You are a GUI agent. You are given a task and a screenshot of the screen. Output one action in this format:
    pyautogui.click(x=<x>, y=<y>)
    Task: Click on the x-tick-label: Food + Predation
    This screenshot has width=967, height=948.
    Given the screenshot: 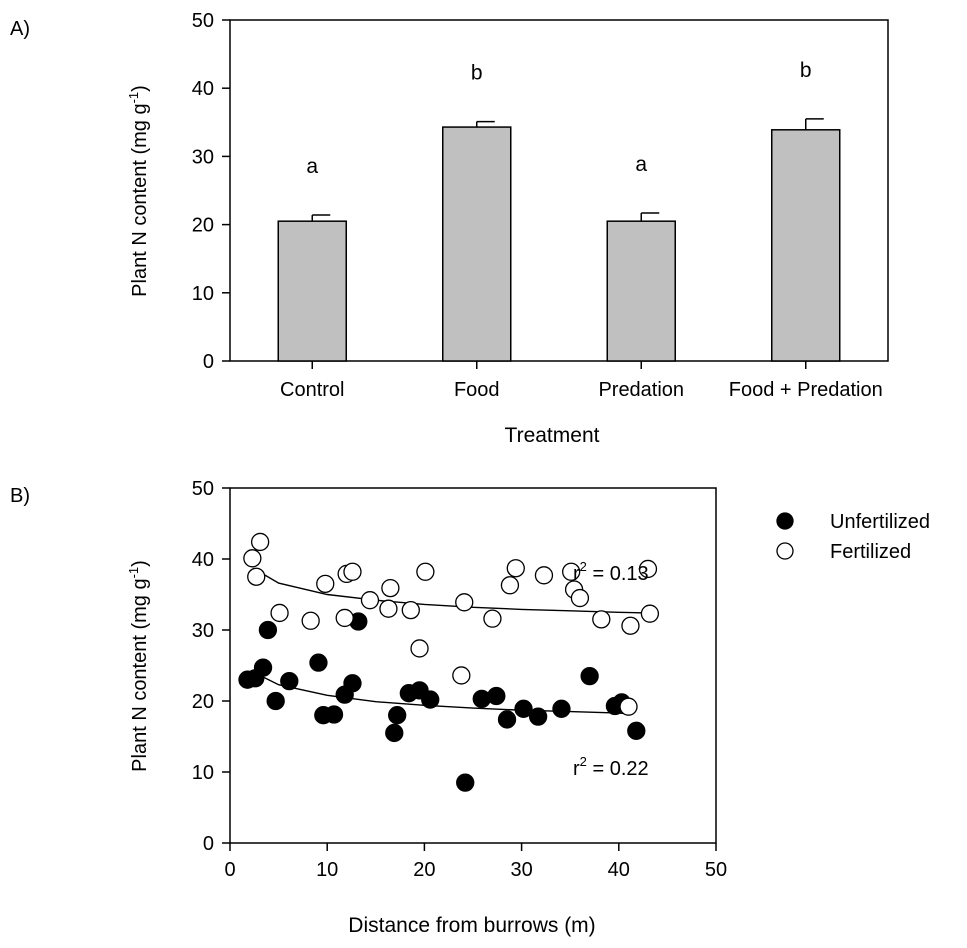 What is the action you would take?
    pyautogui.click(x=806, y=390)
    